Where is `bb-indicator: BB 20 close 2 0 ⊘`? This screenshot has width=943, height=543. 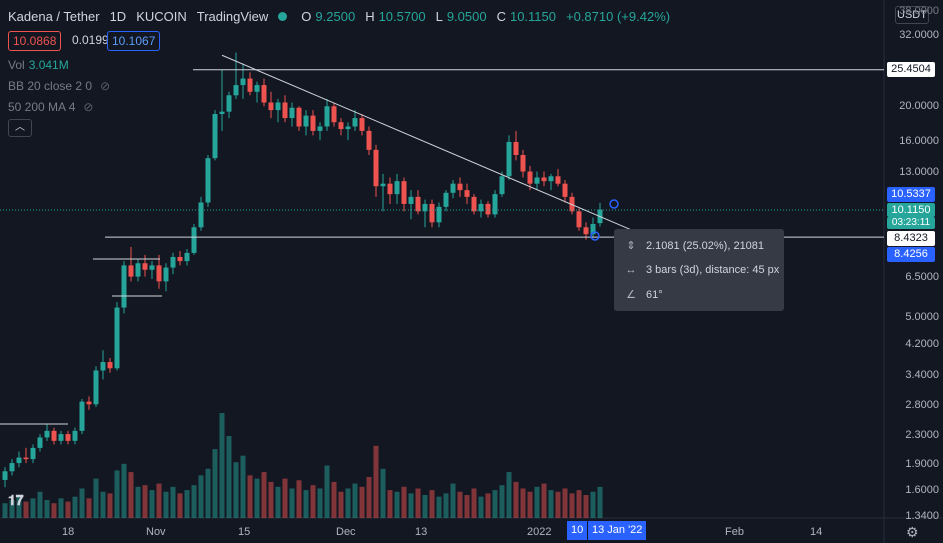
bb-indicator: BB 20 close 2 0 ⊘ is located at coordinates (59, 86).